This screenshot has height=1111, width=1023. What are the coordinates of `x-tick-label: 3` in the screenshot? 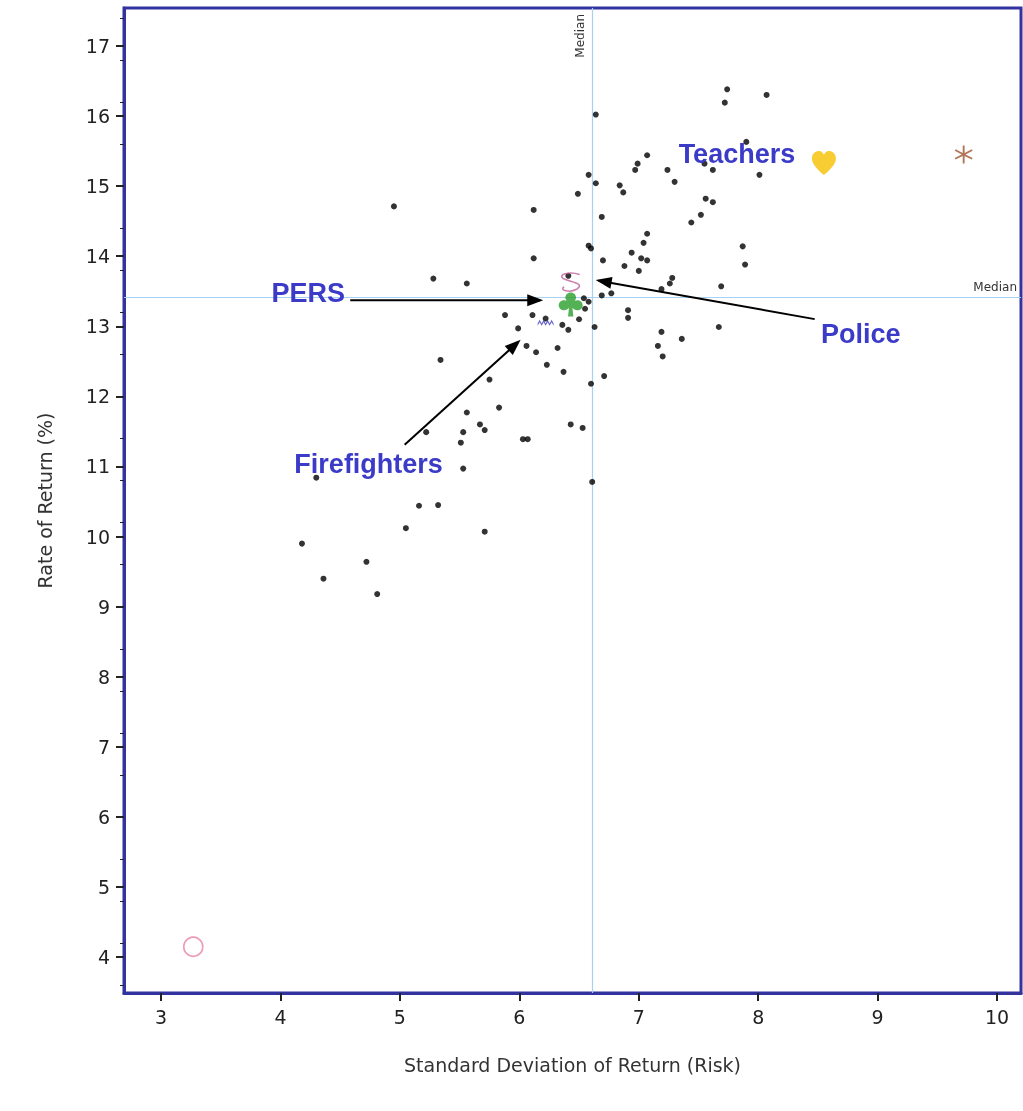 It's located at (161, 1016).